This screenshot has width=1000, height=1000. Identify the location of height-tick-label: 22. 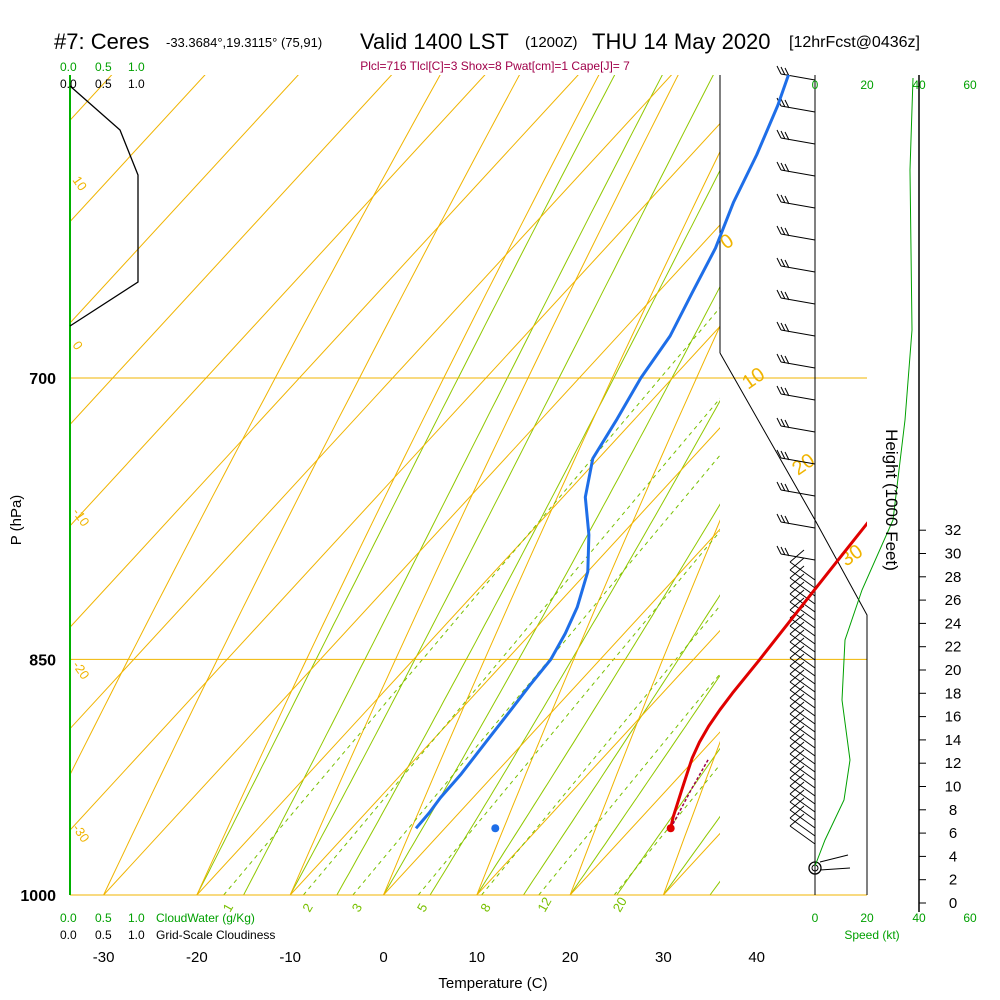
(953, 647).